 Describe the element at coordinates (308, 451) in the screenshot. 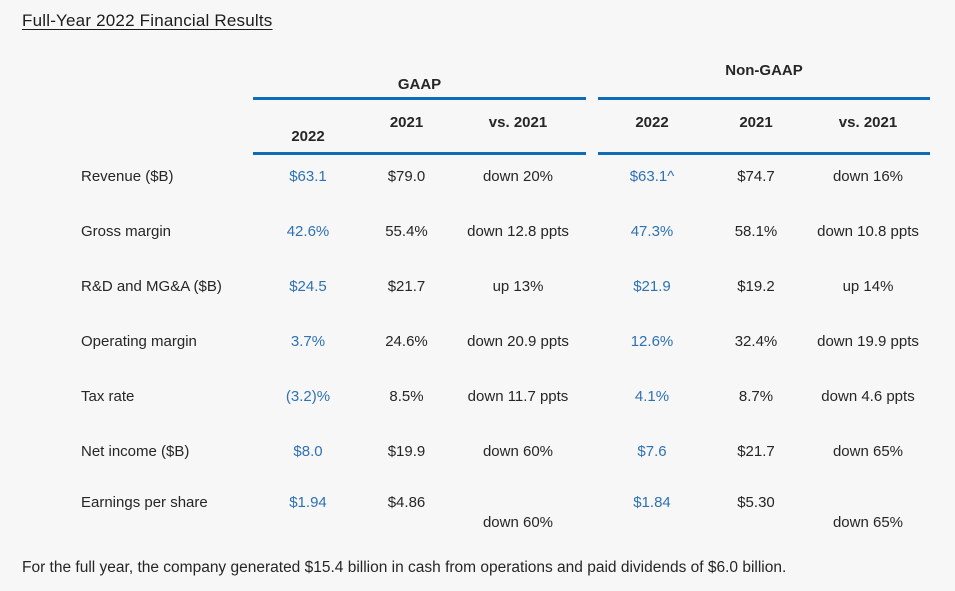

I see `cell-gaap-2022: $8.0` at that location.